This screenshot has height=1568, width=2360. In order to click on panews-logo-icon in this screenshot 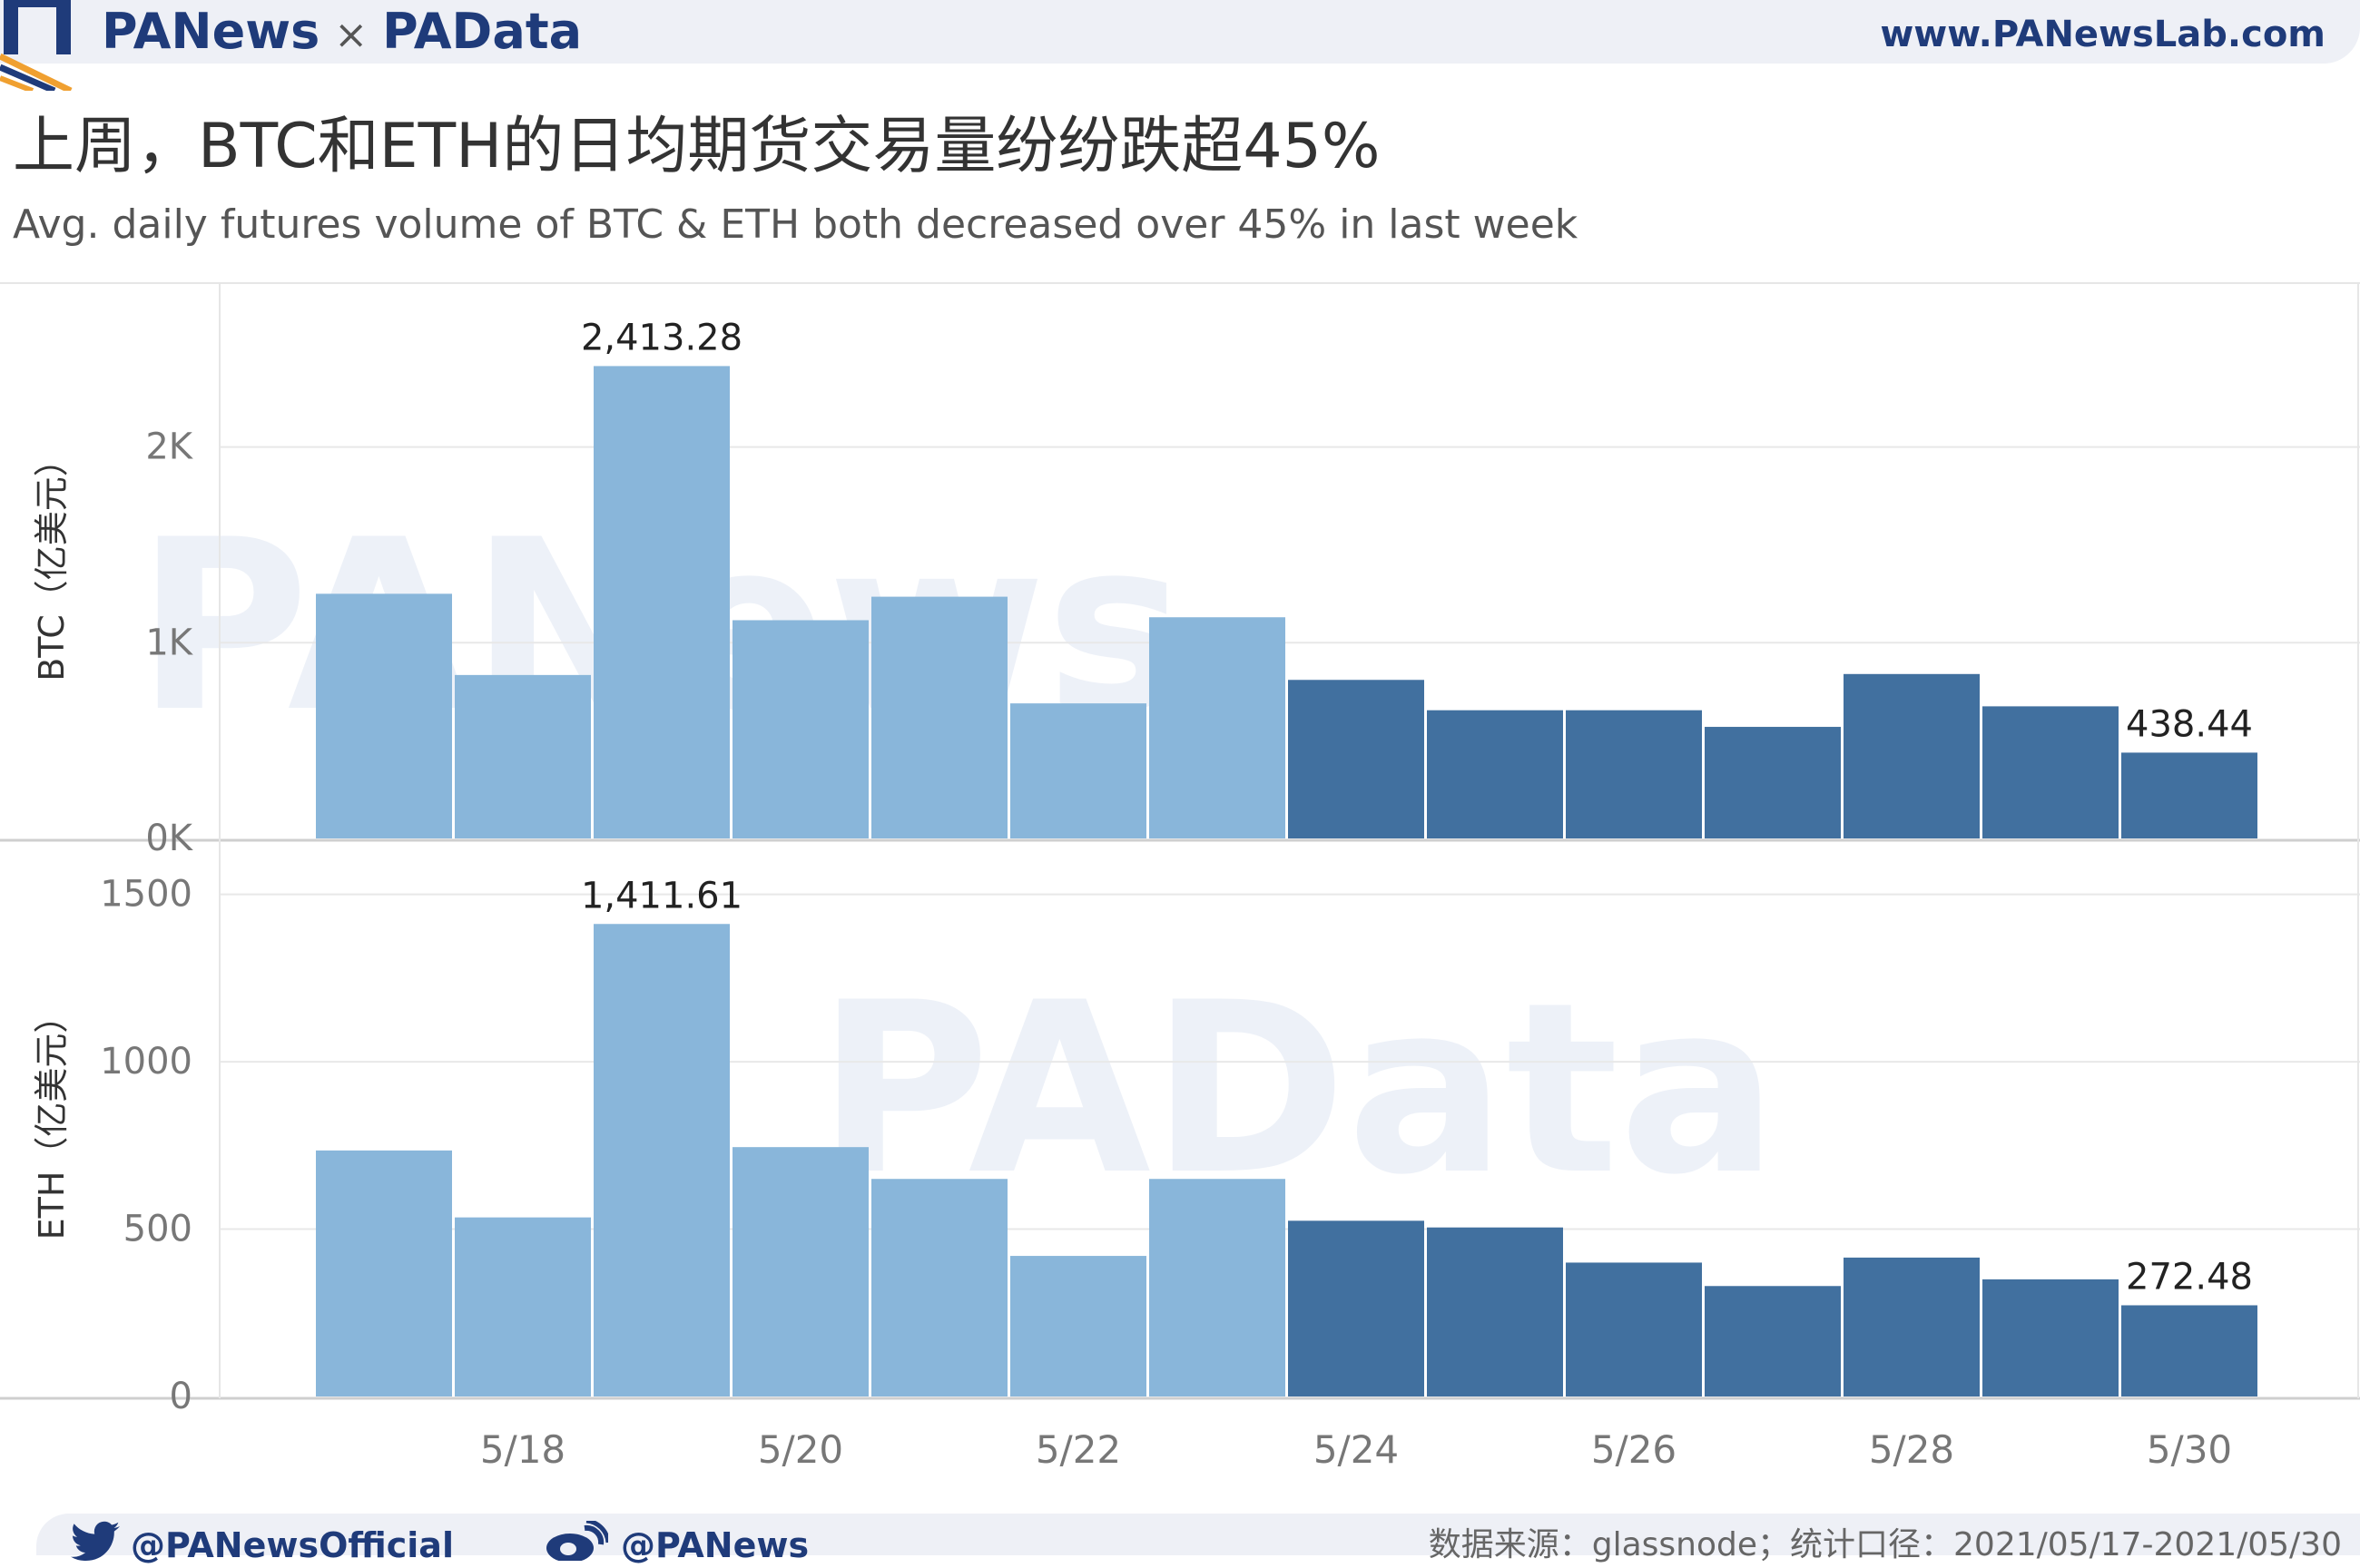, I will do `click(36, 45)`.